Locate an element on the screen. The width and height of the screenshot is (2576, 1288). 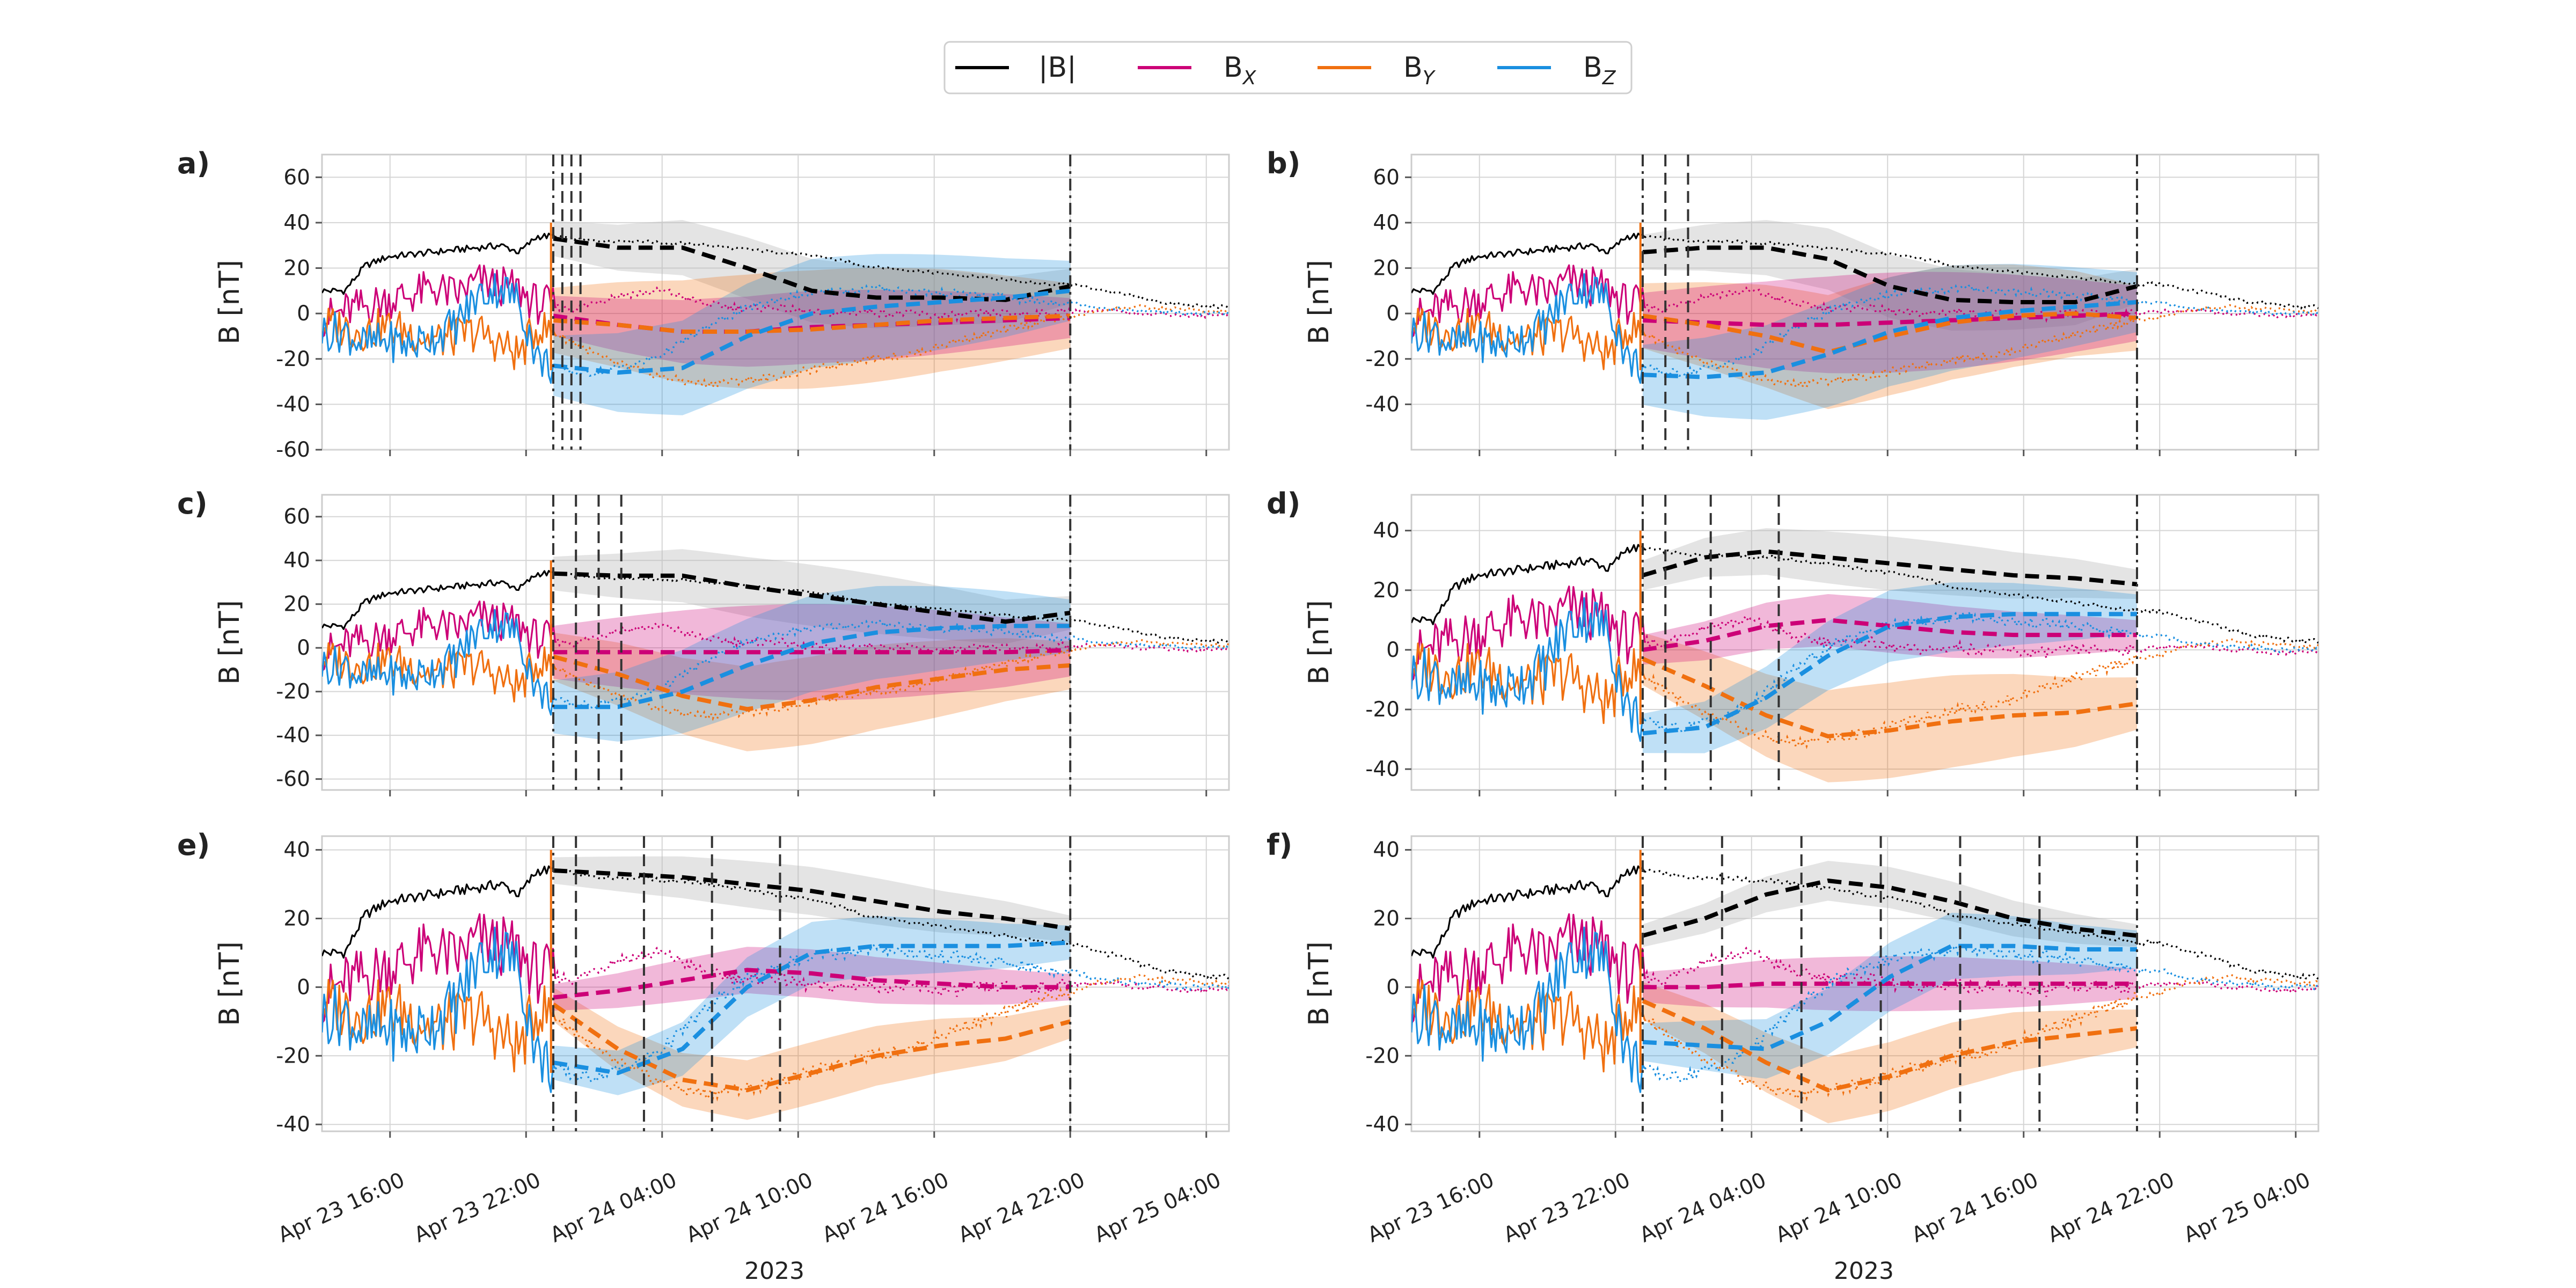
x-tick-label: Apr 24 22:00 is located at coordinates (2111, 1207).